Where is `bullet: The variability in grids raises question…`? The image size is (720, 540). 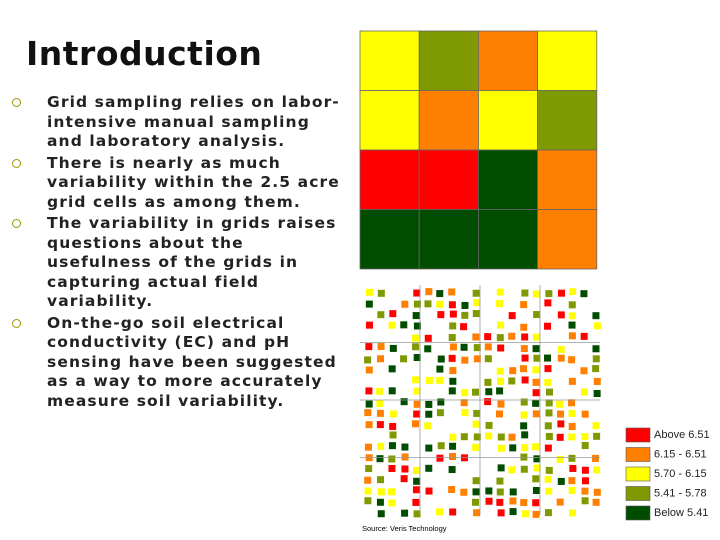
bullet: The variability in grids raises question… is located at coordinates (173, 263).